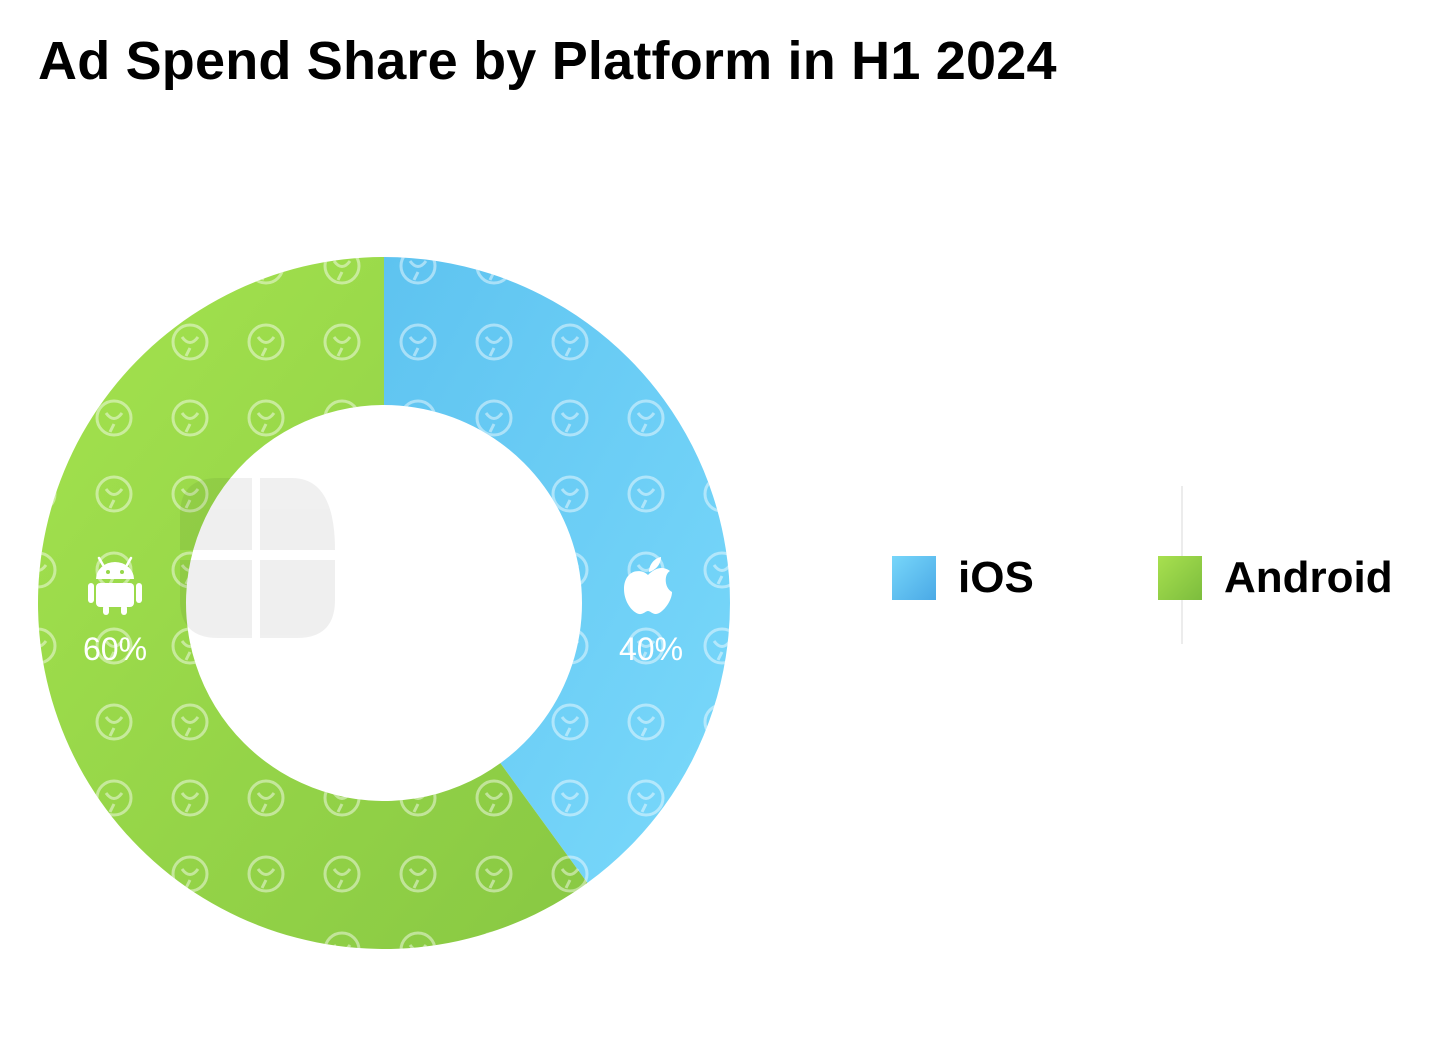 The width and height of the screenshot is (1456, 1040). I want to click on legend-item-android: Android, so click(1275, 578).